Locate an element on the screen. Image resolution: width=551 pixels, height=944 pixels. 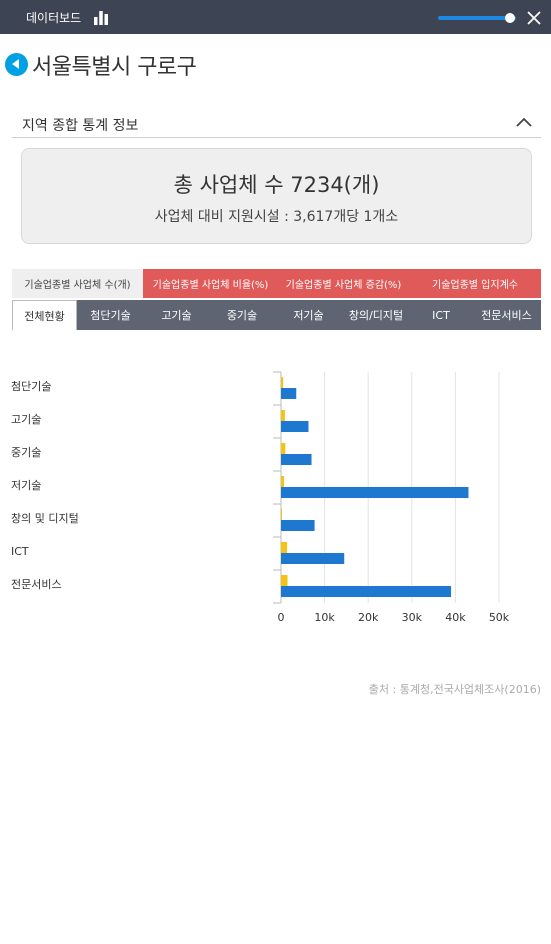
category-label: 창의 및 디지털 is located at coordinates (45, 518).